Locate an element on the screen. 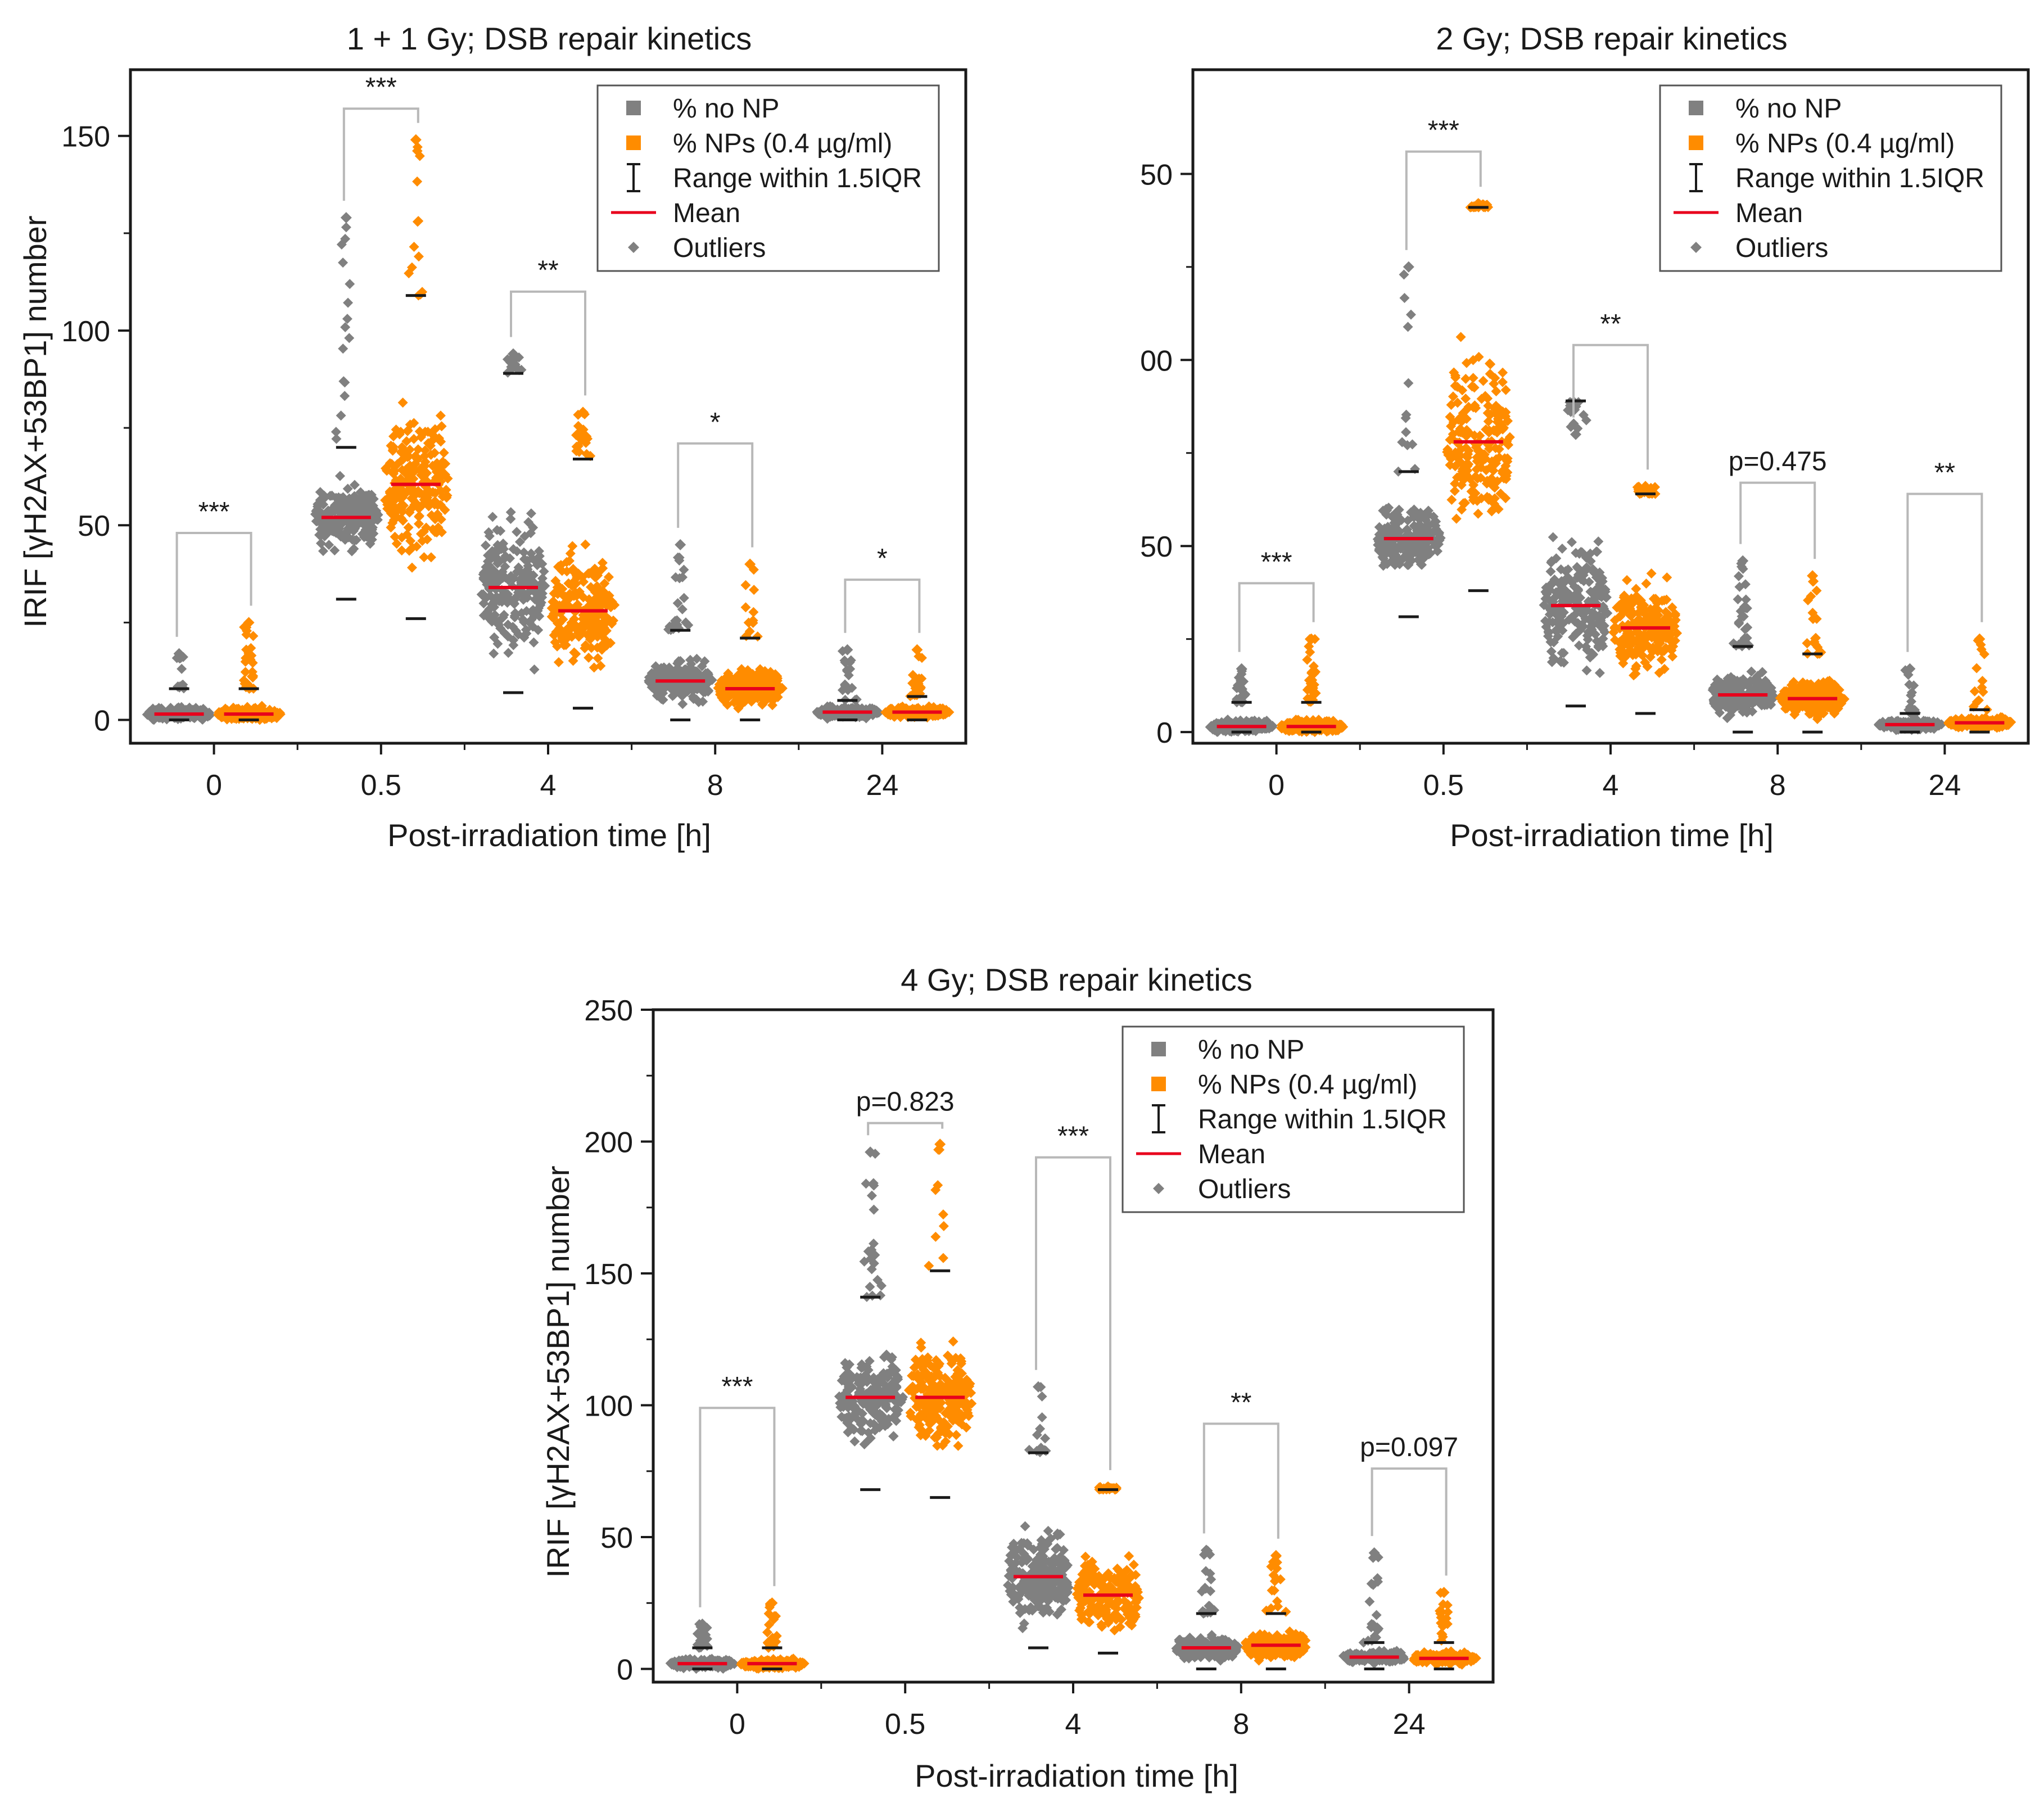 The height and width of the screenshot is (1812, 2044). x-tick-label: 4 is located at coordinates (548, 785).